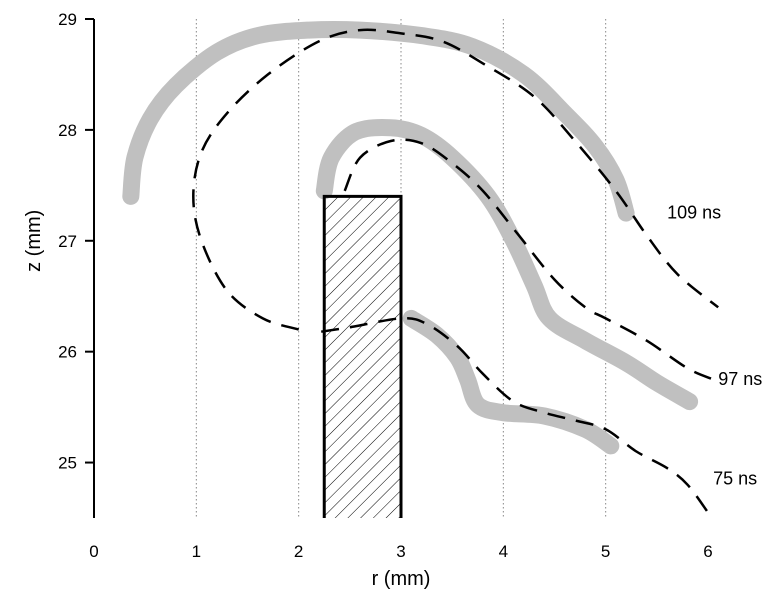  Describe the element at coordinates (401, 579) in the screenshot. I see `x-axis-title: r (mm)` at that location.